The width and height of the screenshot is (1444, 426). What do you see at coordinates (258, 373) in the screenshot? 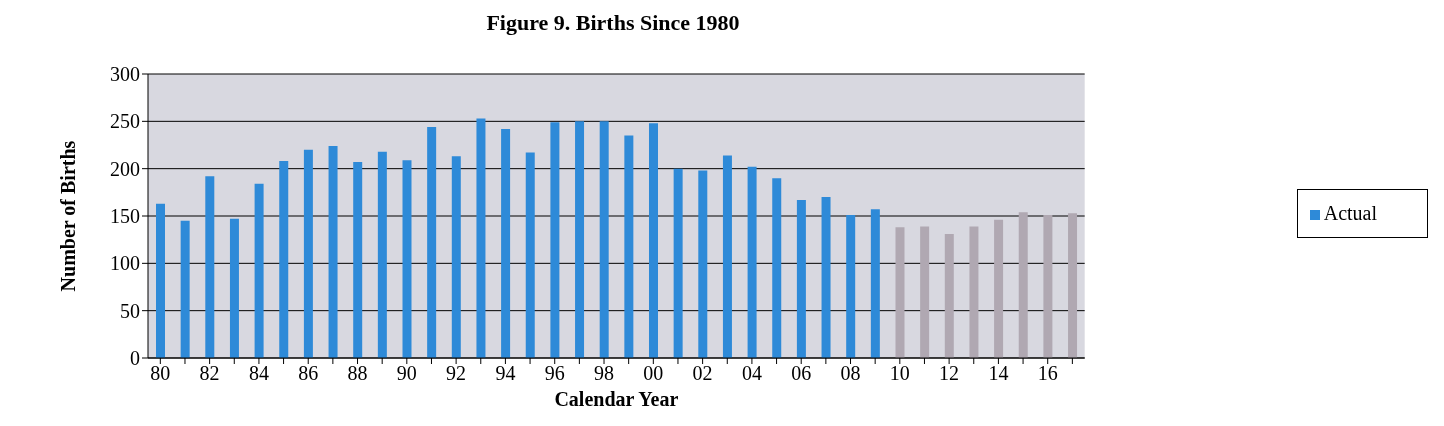
I see `x-tick-label: 84` at bounding box center [258, 373].